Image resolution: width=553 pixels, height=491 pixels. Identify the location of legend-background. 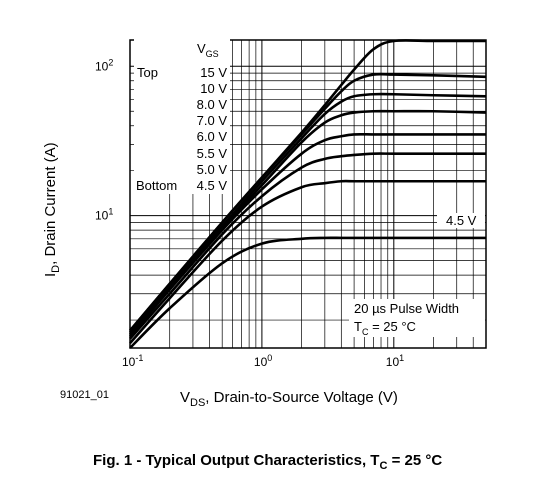
(182, 115).